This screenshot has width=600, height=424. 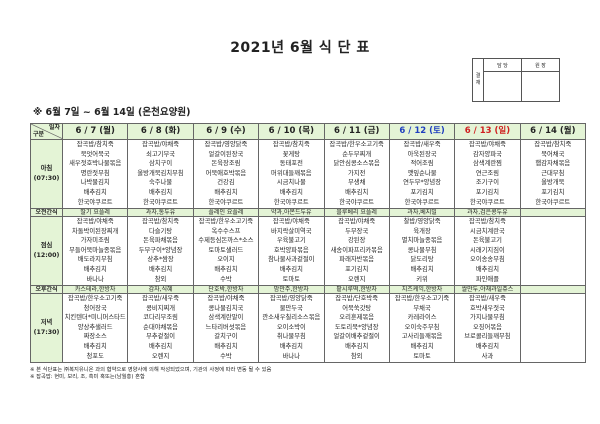 What do you see at coordinates (291, 337) in the screenshot?
I see `menu-item: 취나물무침` at bounding box center [291, 337].